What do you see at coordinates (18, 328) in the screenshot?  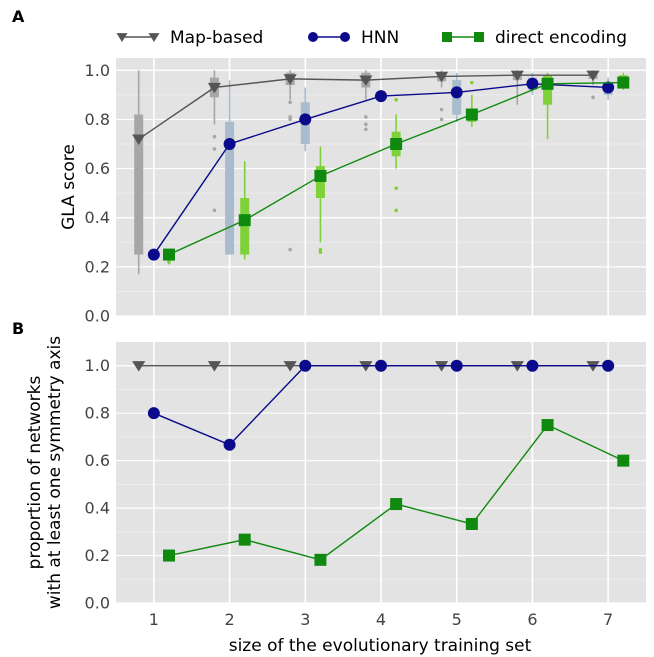 I see `panel-b-letter: B` at bounding box center [18, 328].